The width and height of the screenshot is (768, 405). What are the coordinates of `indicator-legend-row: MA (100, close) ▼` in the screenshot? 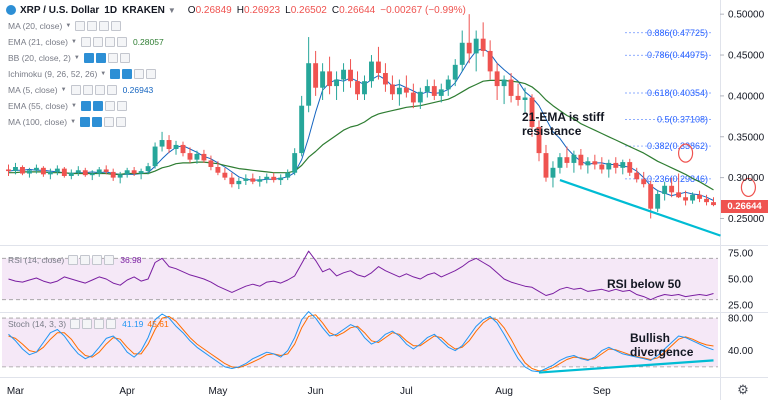 It's located at (68, 122).